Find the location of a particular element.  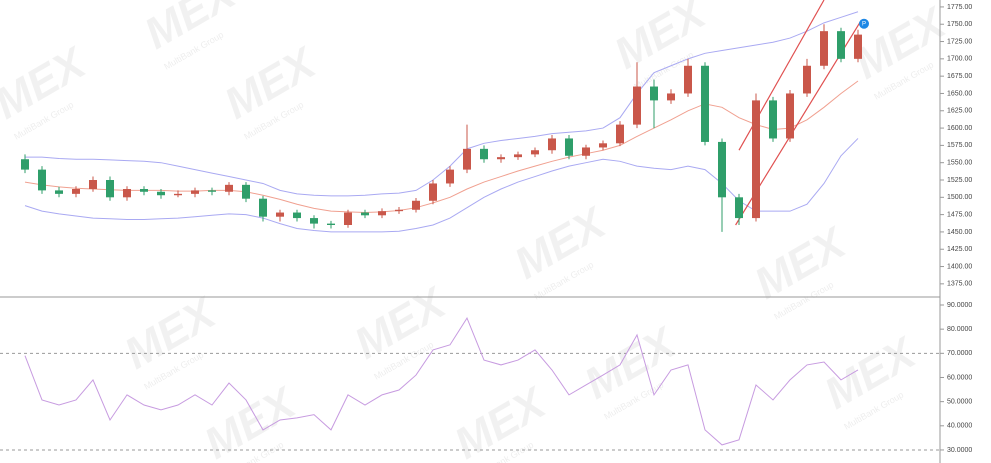

y-tick-label: 1475.00 is located at coordinates (959, 214).